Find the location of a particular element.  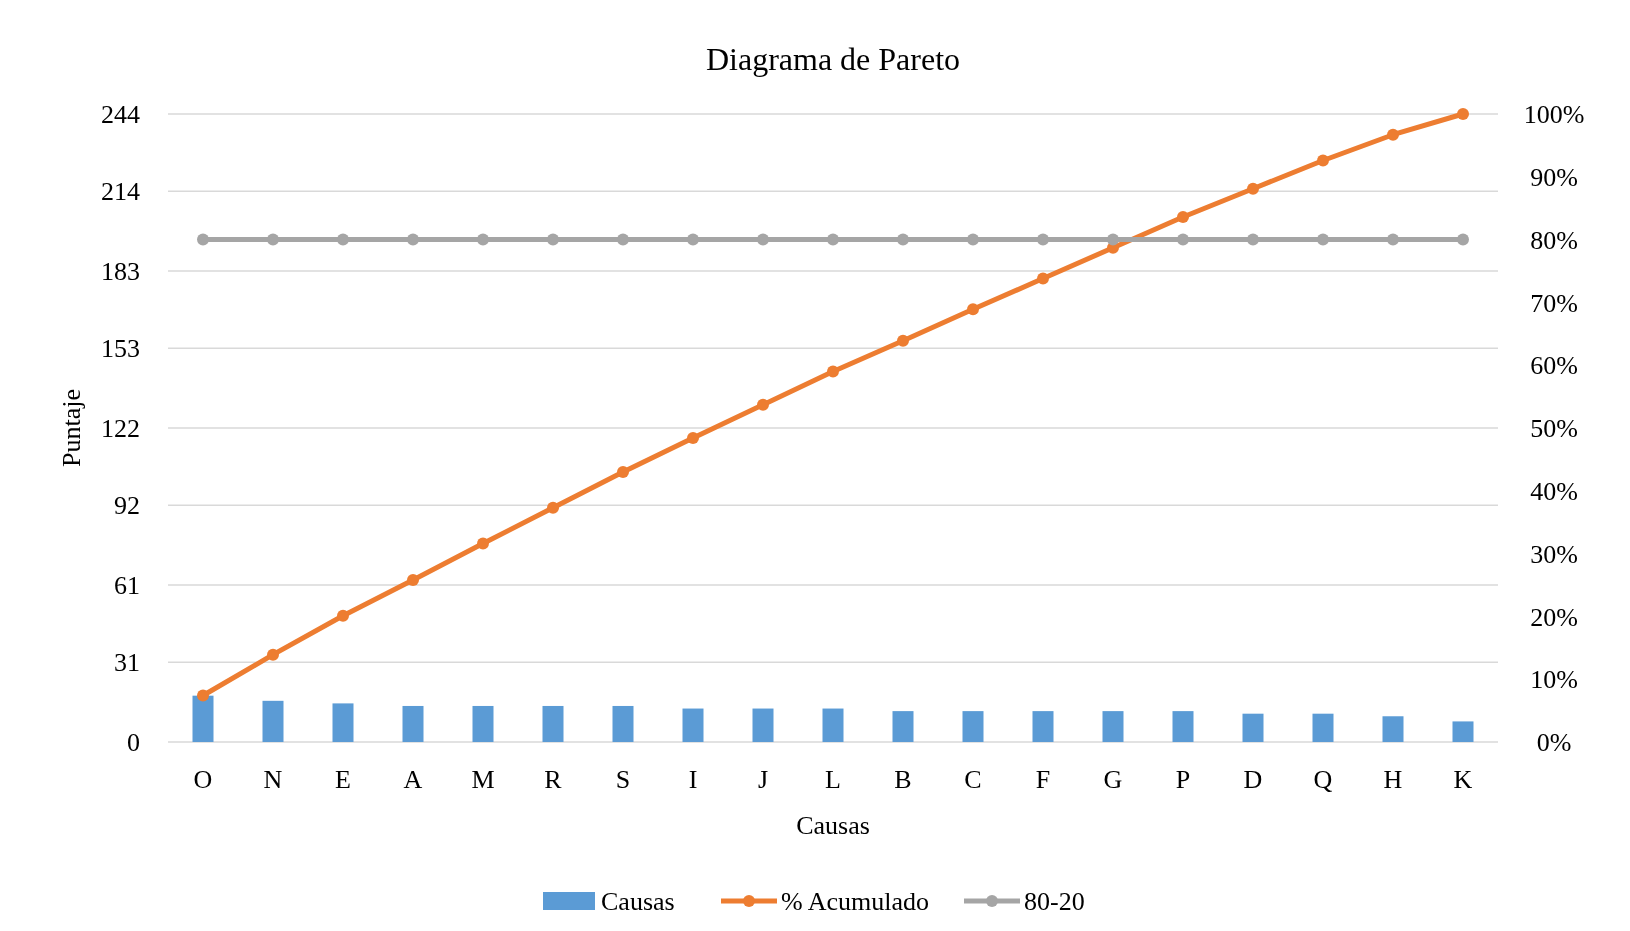

y-tick-label: 122 is located at coordinates (120, 429).